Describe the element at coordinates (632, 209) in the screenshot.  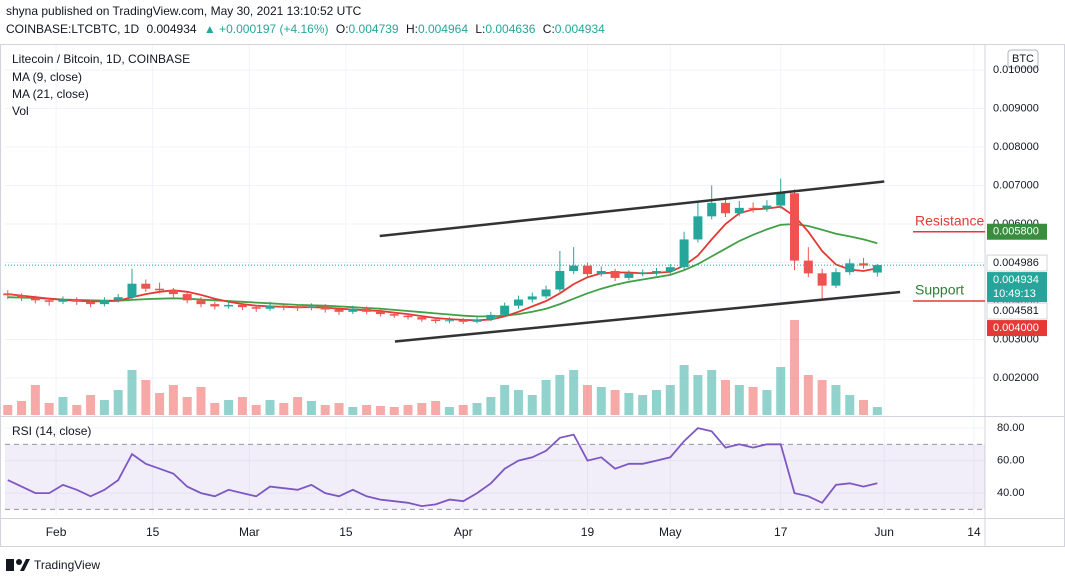
I see `trend-line` at that location.